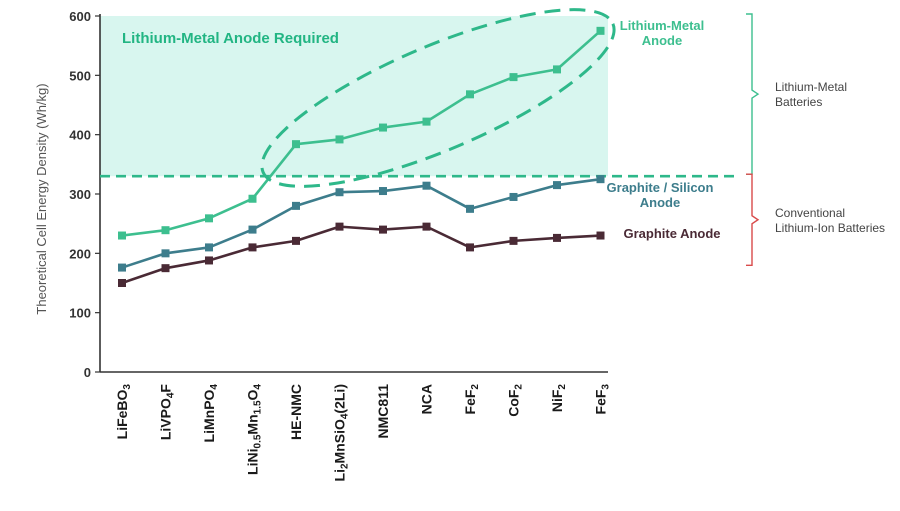 The width and height of the screenshot is (900, 511). What do you see at coordinates (210, 413) in the screenshot?
I see `category-label: LiMnPO4` at bounding box center [210, 413].